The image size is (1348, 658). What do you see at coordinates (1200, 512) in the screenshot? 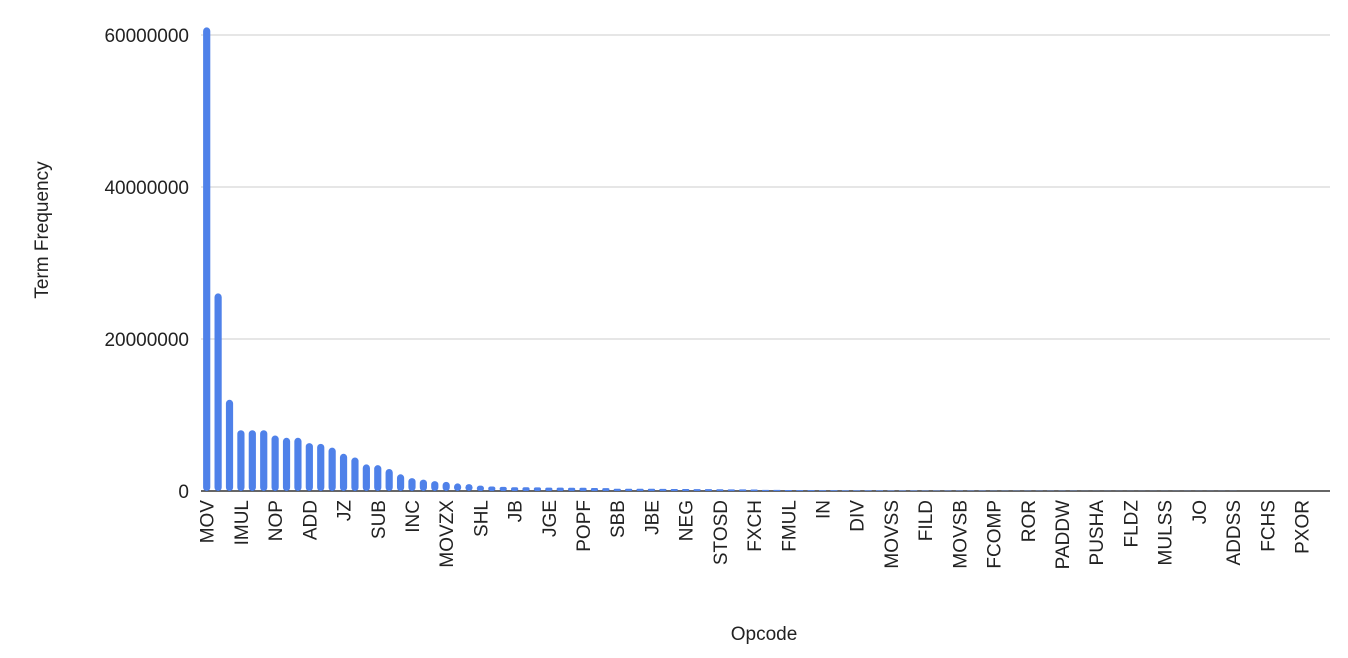
I see `x-tick-label: JO` at bounding box center [1200, 512].